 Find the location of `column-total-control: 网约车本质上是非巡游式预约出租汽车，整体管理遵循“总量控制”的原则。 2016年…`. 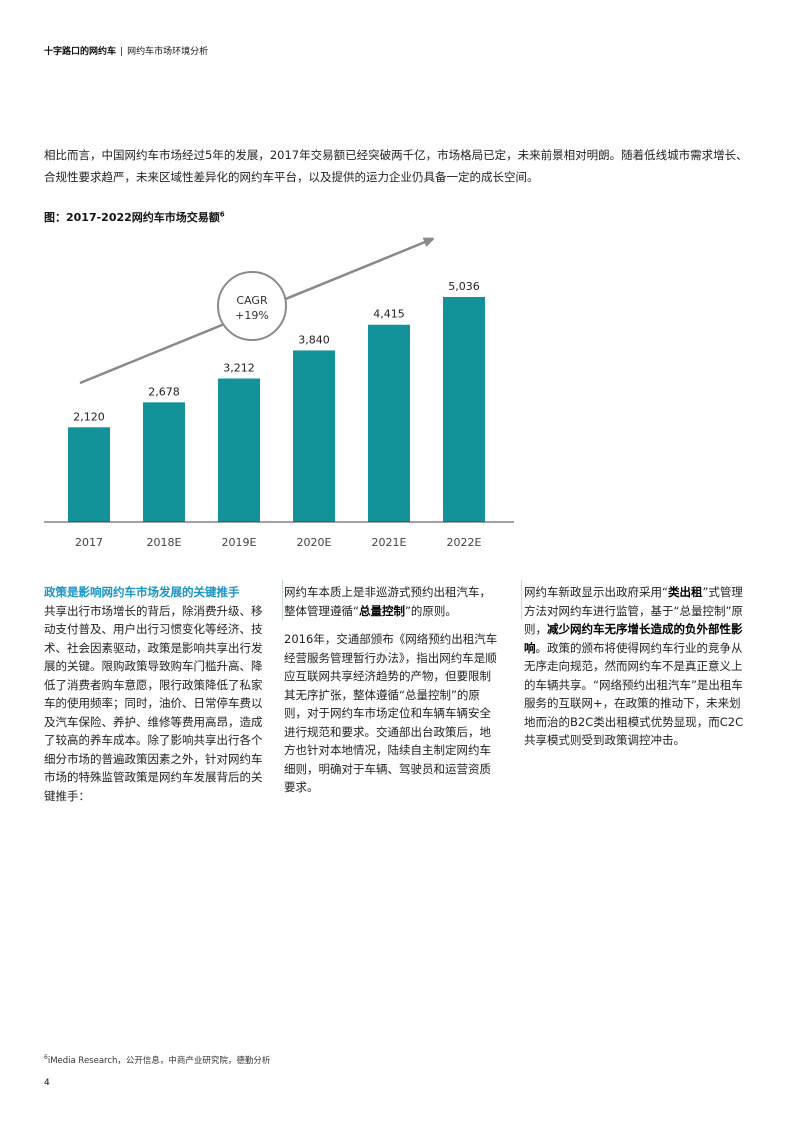

column-total-control: 网约车本质上是非巡游式预约出租汽车，整体管理遵循“总量控制”的原则。 2016年… is located at coordinates (393, 695).